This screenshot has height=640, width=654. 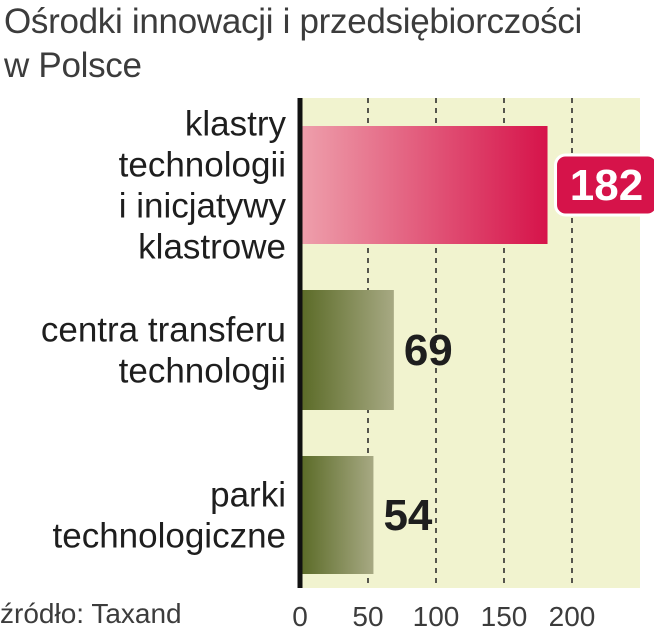 I want to click on chart-title-line-2: w Polsce, so click(x=73, y=65).